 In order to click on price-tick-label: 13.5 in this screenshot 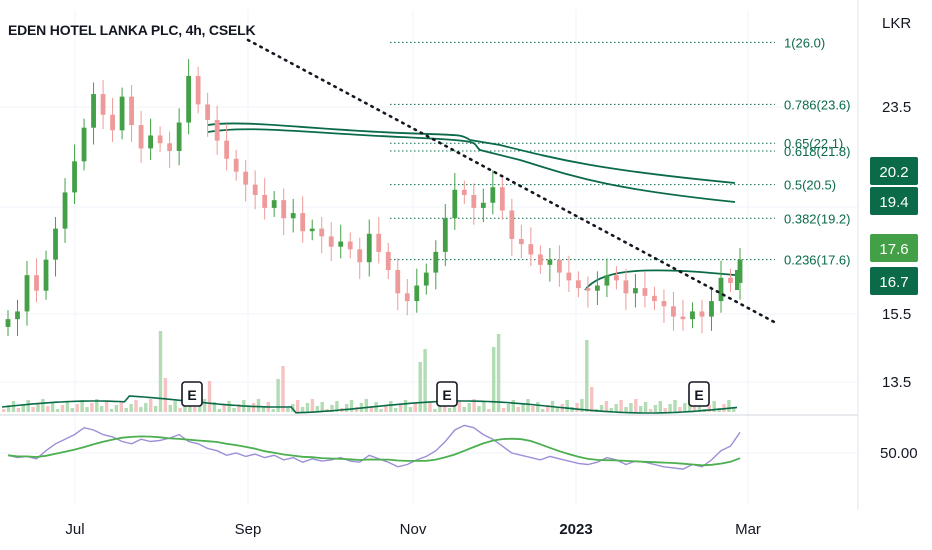, I will do `click(896, 382)`.